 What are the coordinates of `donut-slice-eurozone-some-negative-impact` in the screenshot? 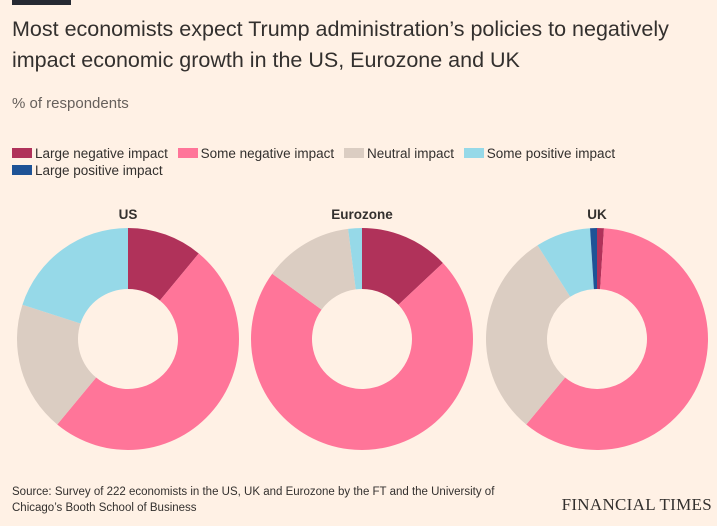 It's located at (362, 356).